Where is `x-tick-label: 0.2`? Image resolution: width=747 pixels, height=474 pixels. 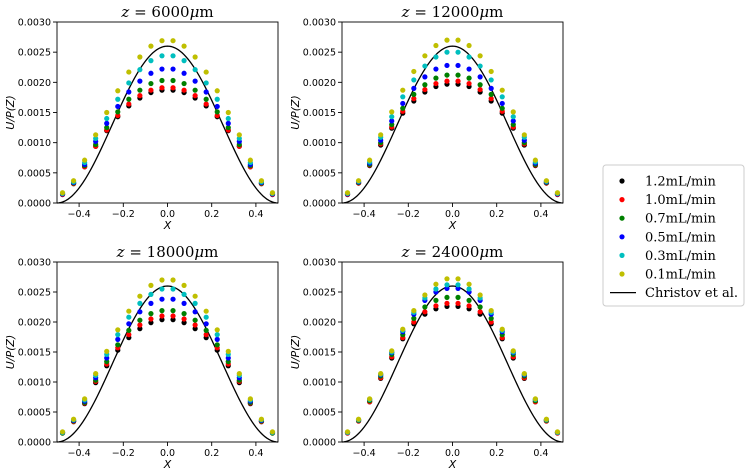
x-tick-label: 0.2 is located at coordinates (211, 214).